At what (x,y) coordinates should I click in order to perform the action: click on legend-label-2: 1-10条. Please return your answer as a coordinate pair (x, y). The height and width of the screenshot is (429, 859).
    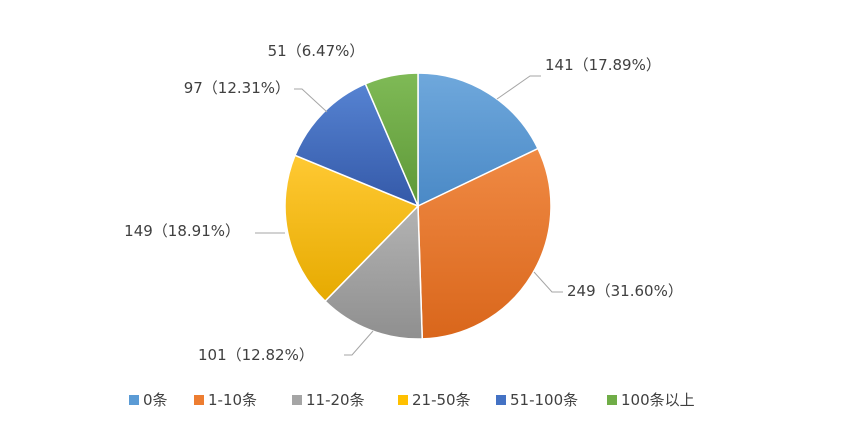
    Looking at the image, I should click on (232, 400).